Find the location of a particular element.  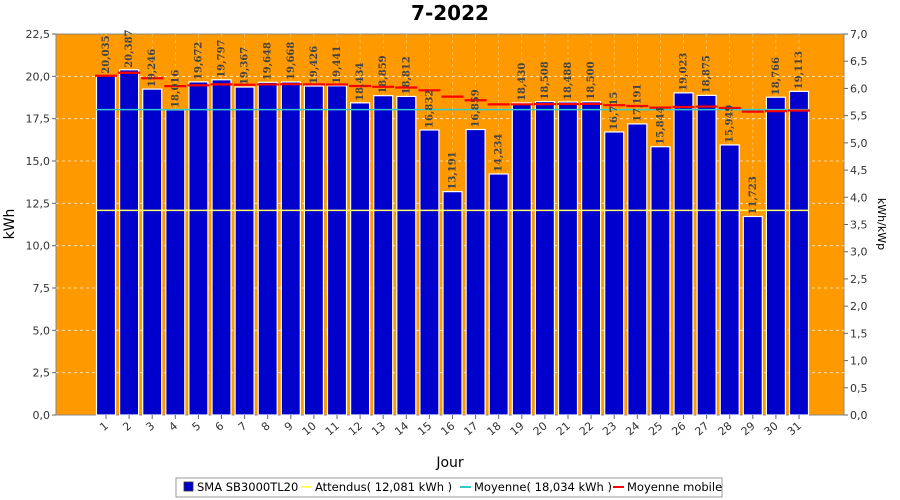

x-tick-label: 12 is located at coordinates (355, 428).